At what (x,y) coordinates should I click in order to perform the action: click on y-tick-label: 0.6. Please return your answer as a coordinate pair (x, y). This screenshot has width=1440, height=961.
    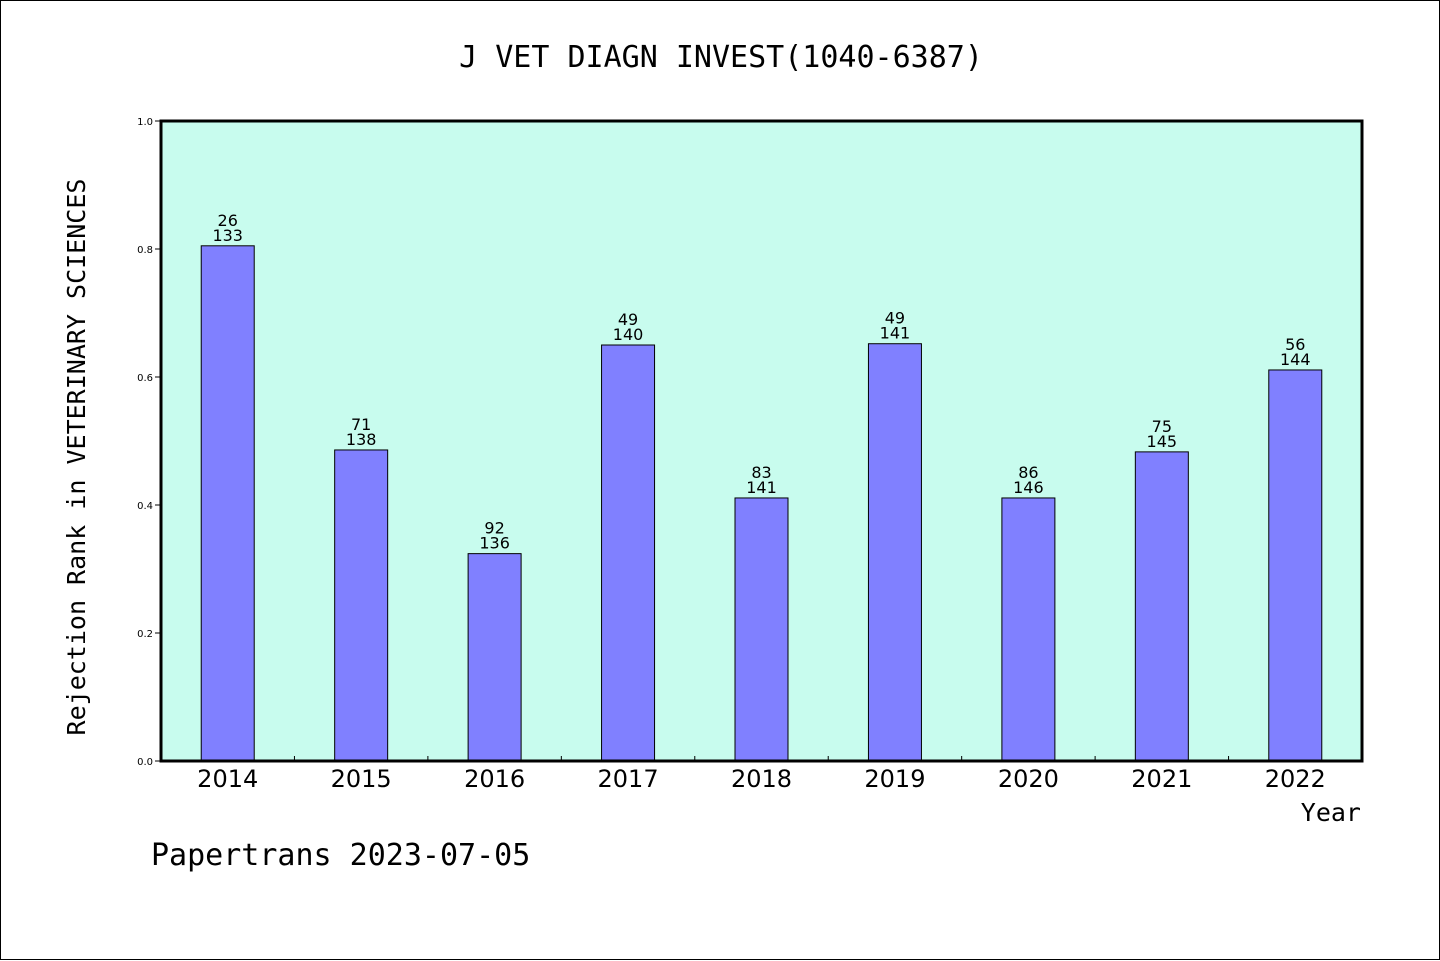
    Looking at the image, I should click on (145, 378).